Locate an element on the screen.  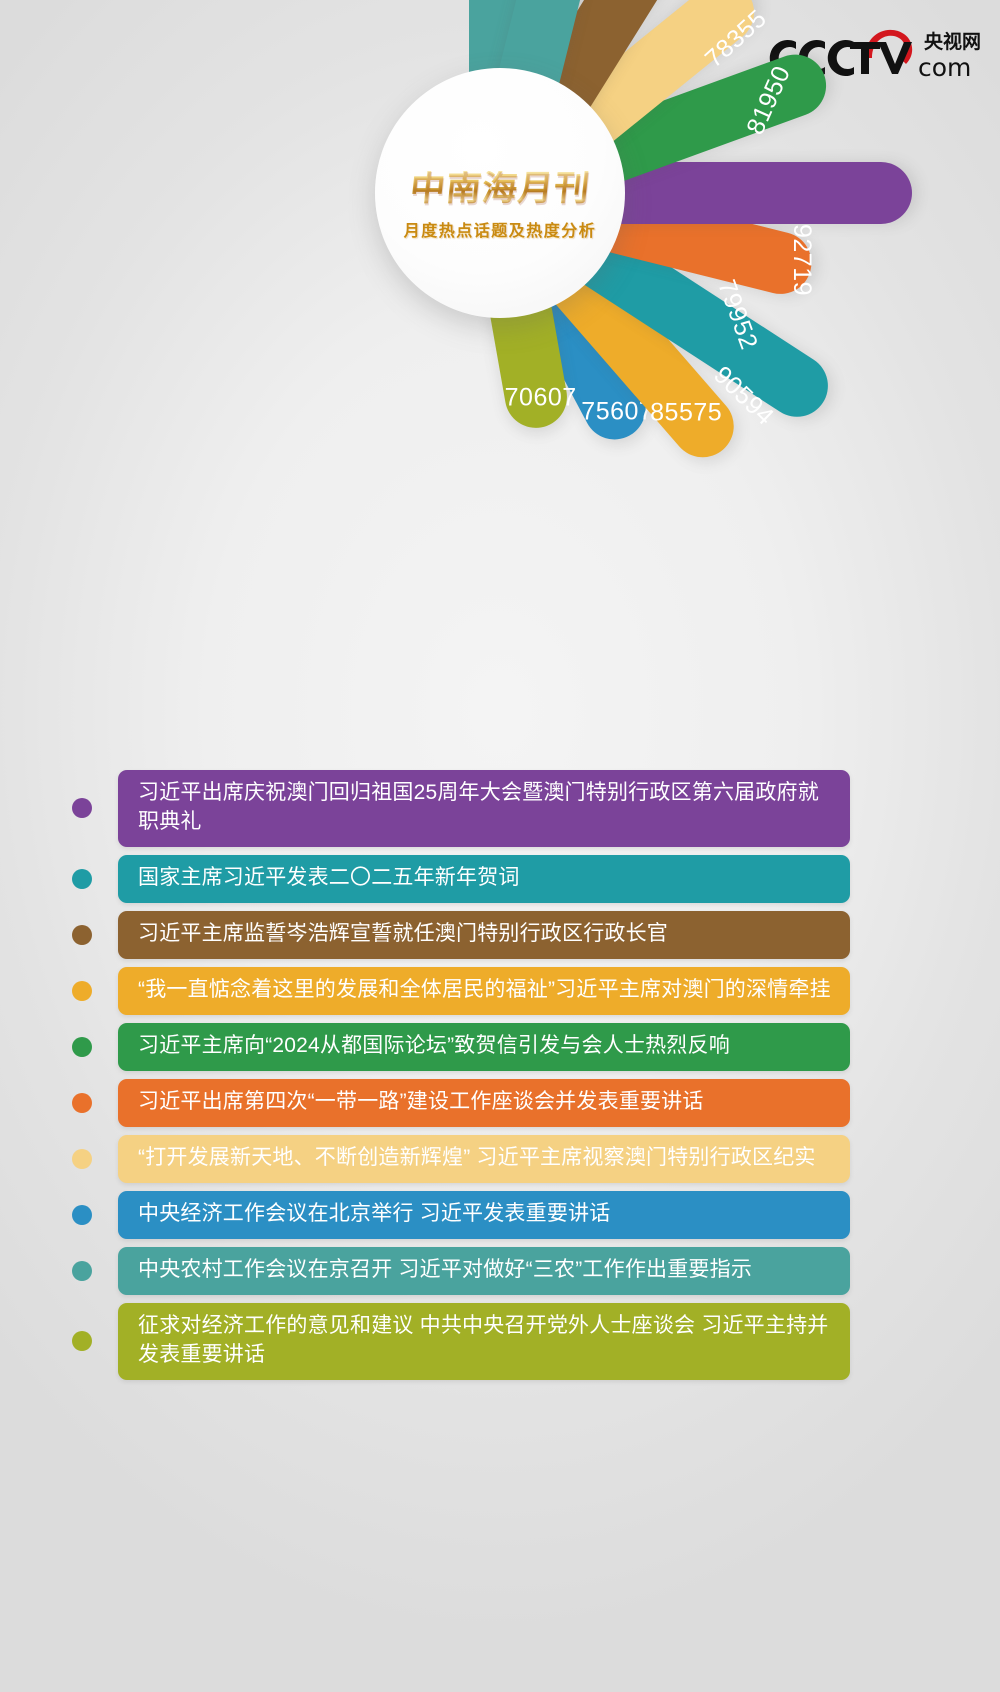
topic-bar: 习近平出席庆祝澳门回归祖国25周年大会暨澳门特别行政区第六届政府就职典礼 is located at coordinates (484, 808).